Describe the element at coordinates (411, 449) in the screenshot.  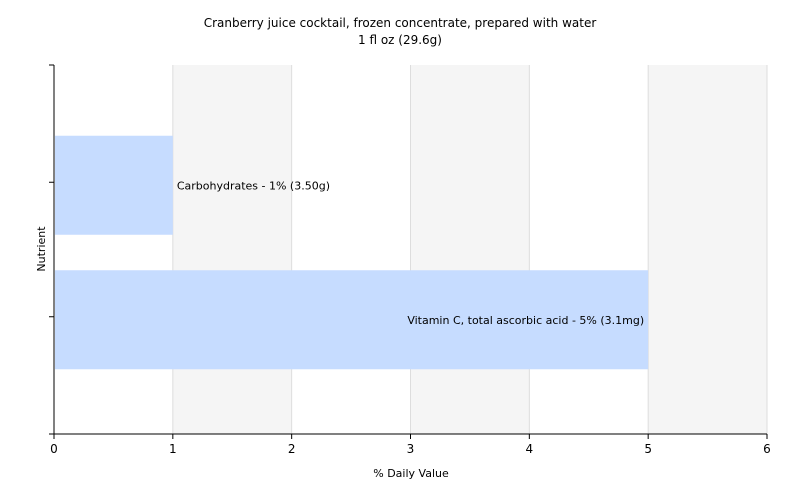
I see `x-tick-label: 3` at that location.